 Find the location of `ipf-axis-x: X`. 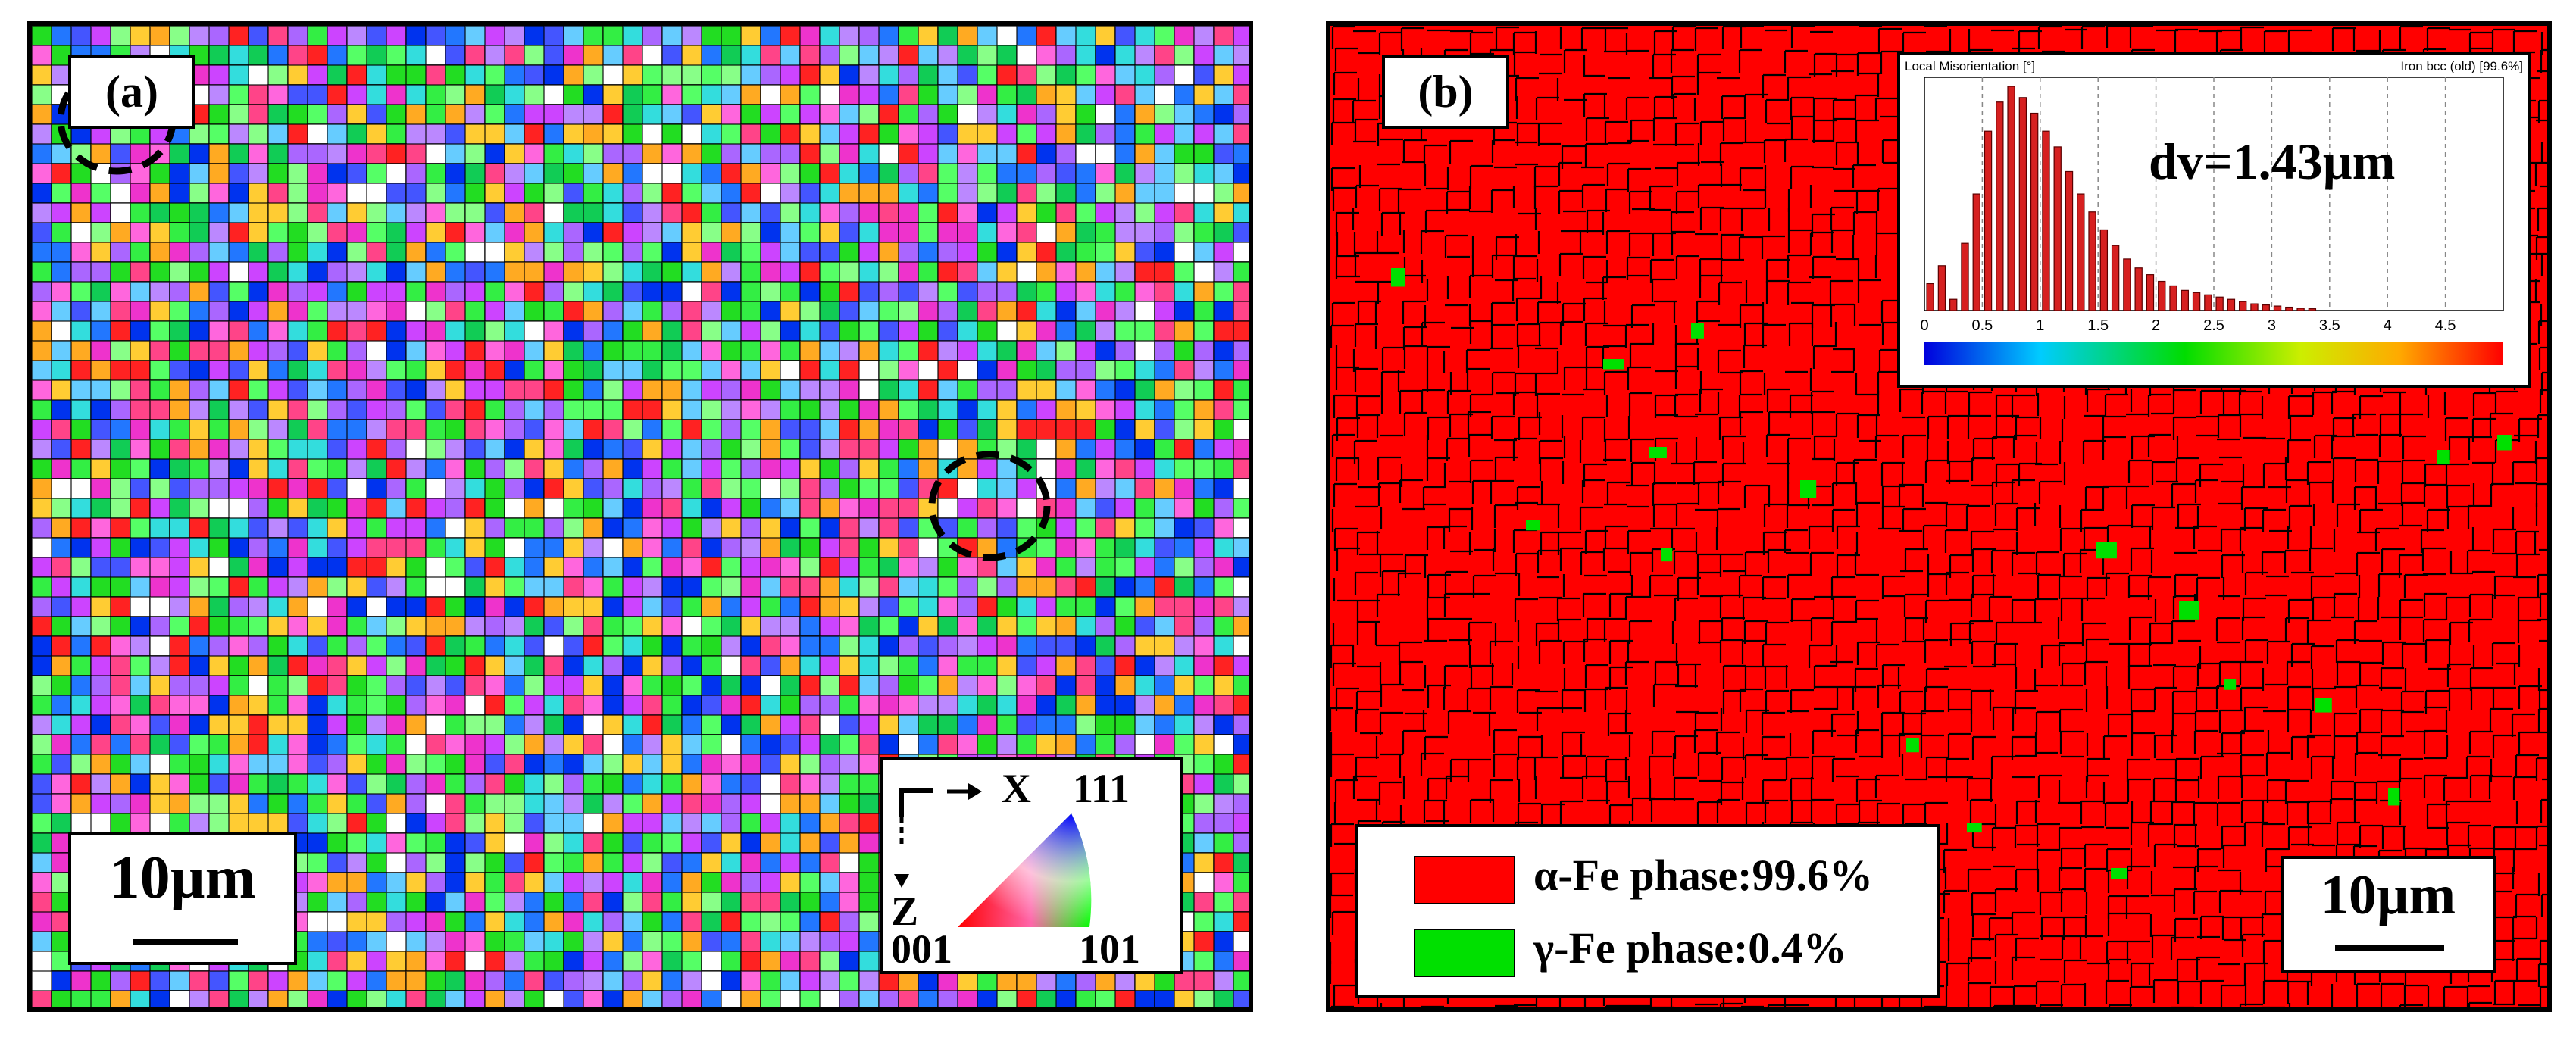

ipf-axis-x: X is located at coordinates (1017, 788).